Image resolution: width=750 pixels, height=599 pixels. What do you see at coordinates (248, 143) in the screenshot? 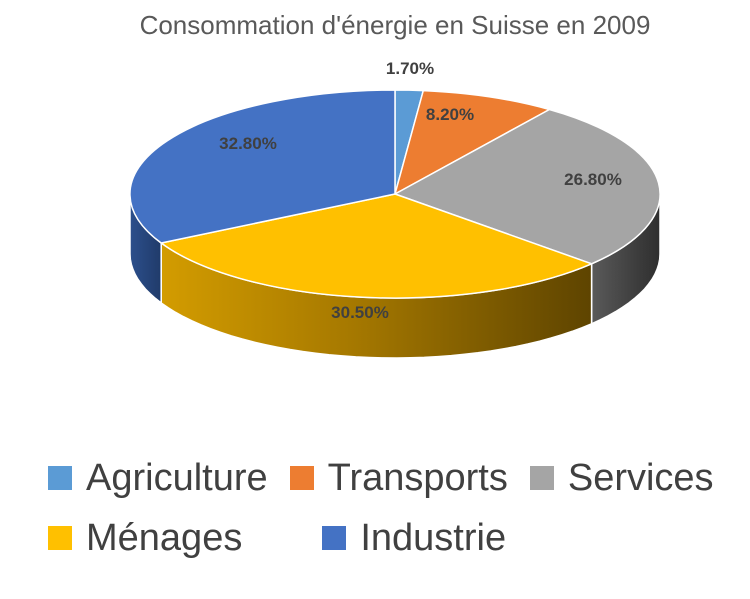
I see `data-label-industrie: 32.80%` at bounding box center [248, 143].